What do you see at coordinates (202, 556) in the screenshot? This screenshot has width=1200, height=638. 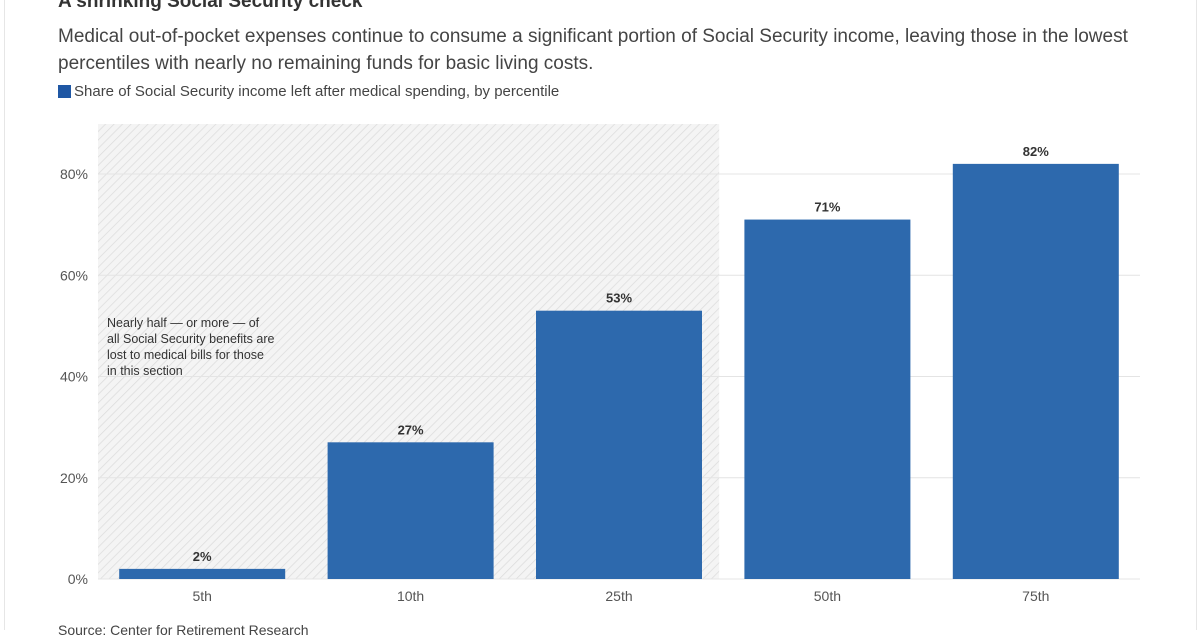 I see `data-label: 2%` at bounding box center [202, 556].